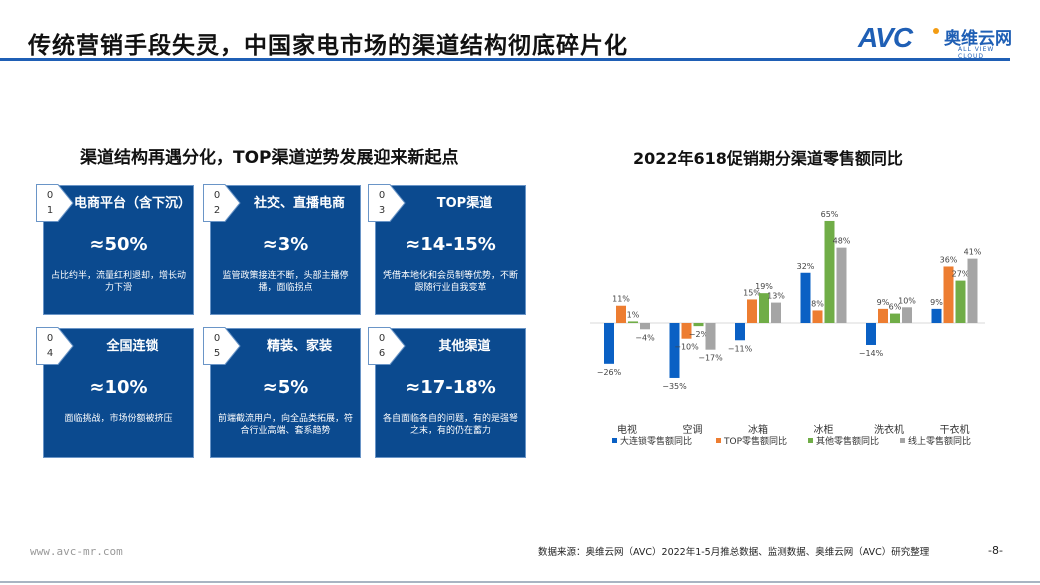  Describe the element at coordinates (450, 244) in the screenshot. I see `card-share: ≈14-15%` at that location.